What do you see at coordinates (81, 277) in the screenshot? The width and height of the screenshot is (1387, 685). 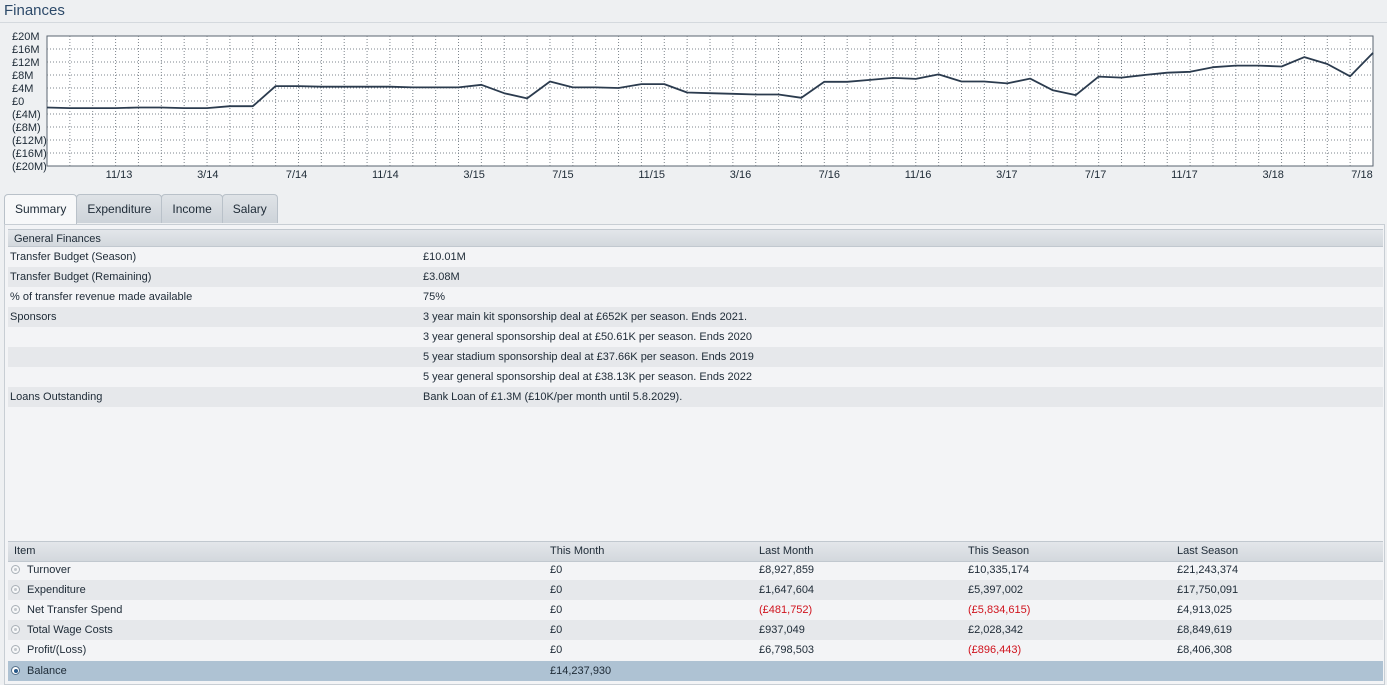 I see `gf-label: Transfer Budget (Remaining)` at bounding box center [81, 277].